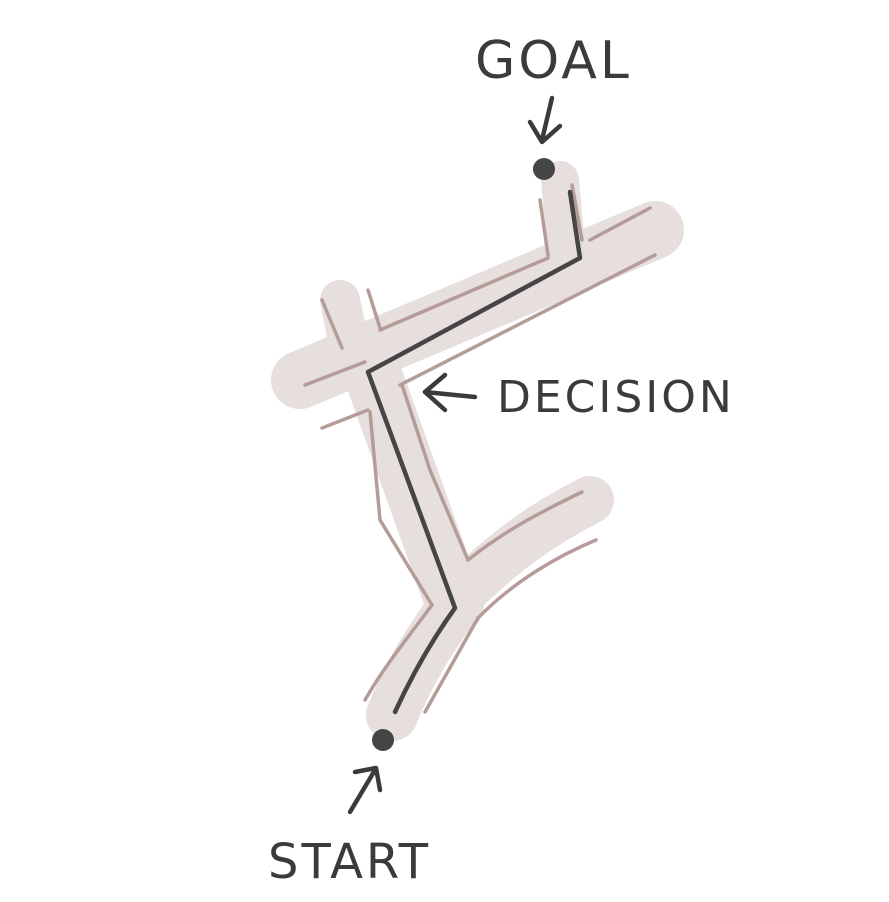 The image size is (889, 902). What do you see at coordinates (345, 419) in the screenshot?
I see `road-edge-far-left` at bounding box center [345, 419].